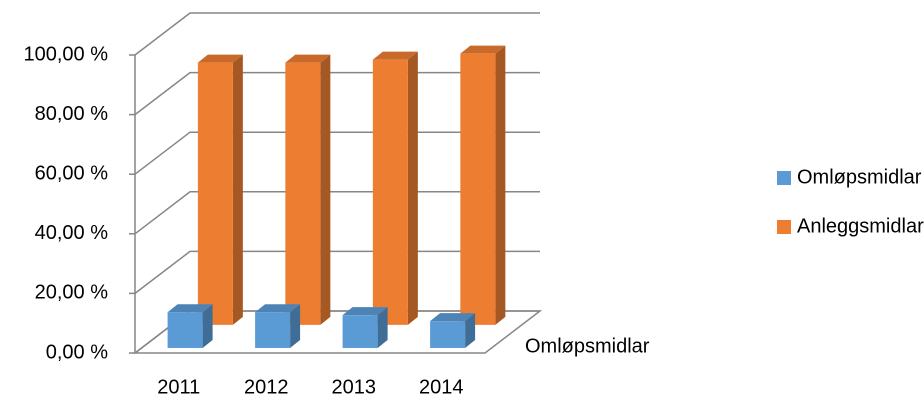 The height and width of the screenshot is (403, 924). I want to click on y-tick-label: 60,00 %, so click(72, 173).